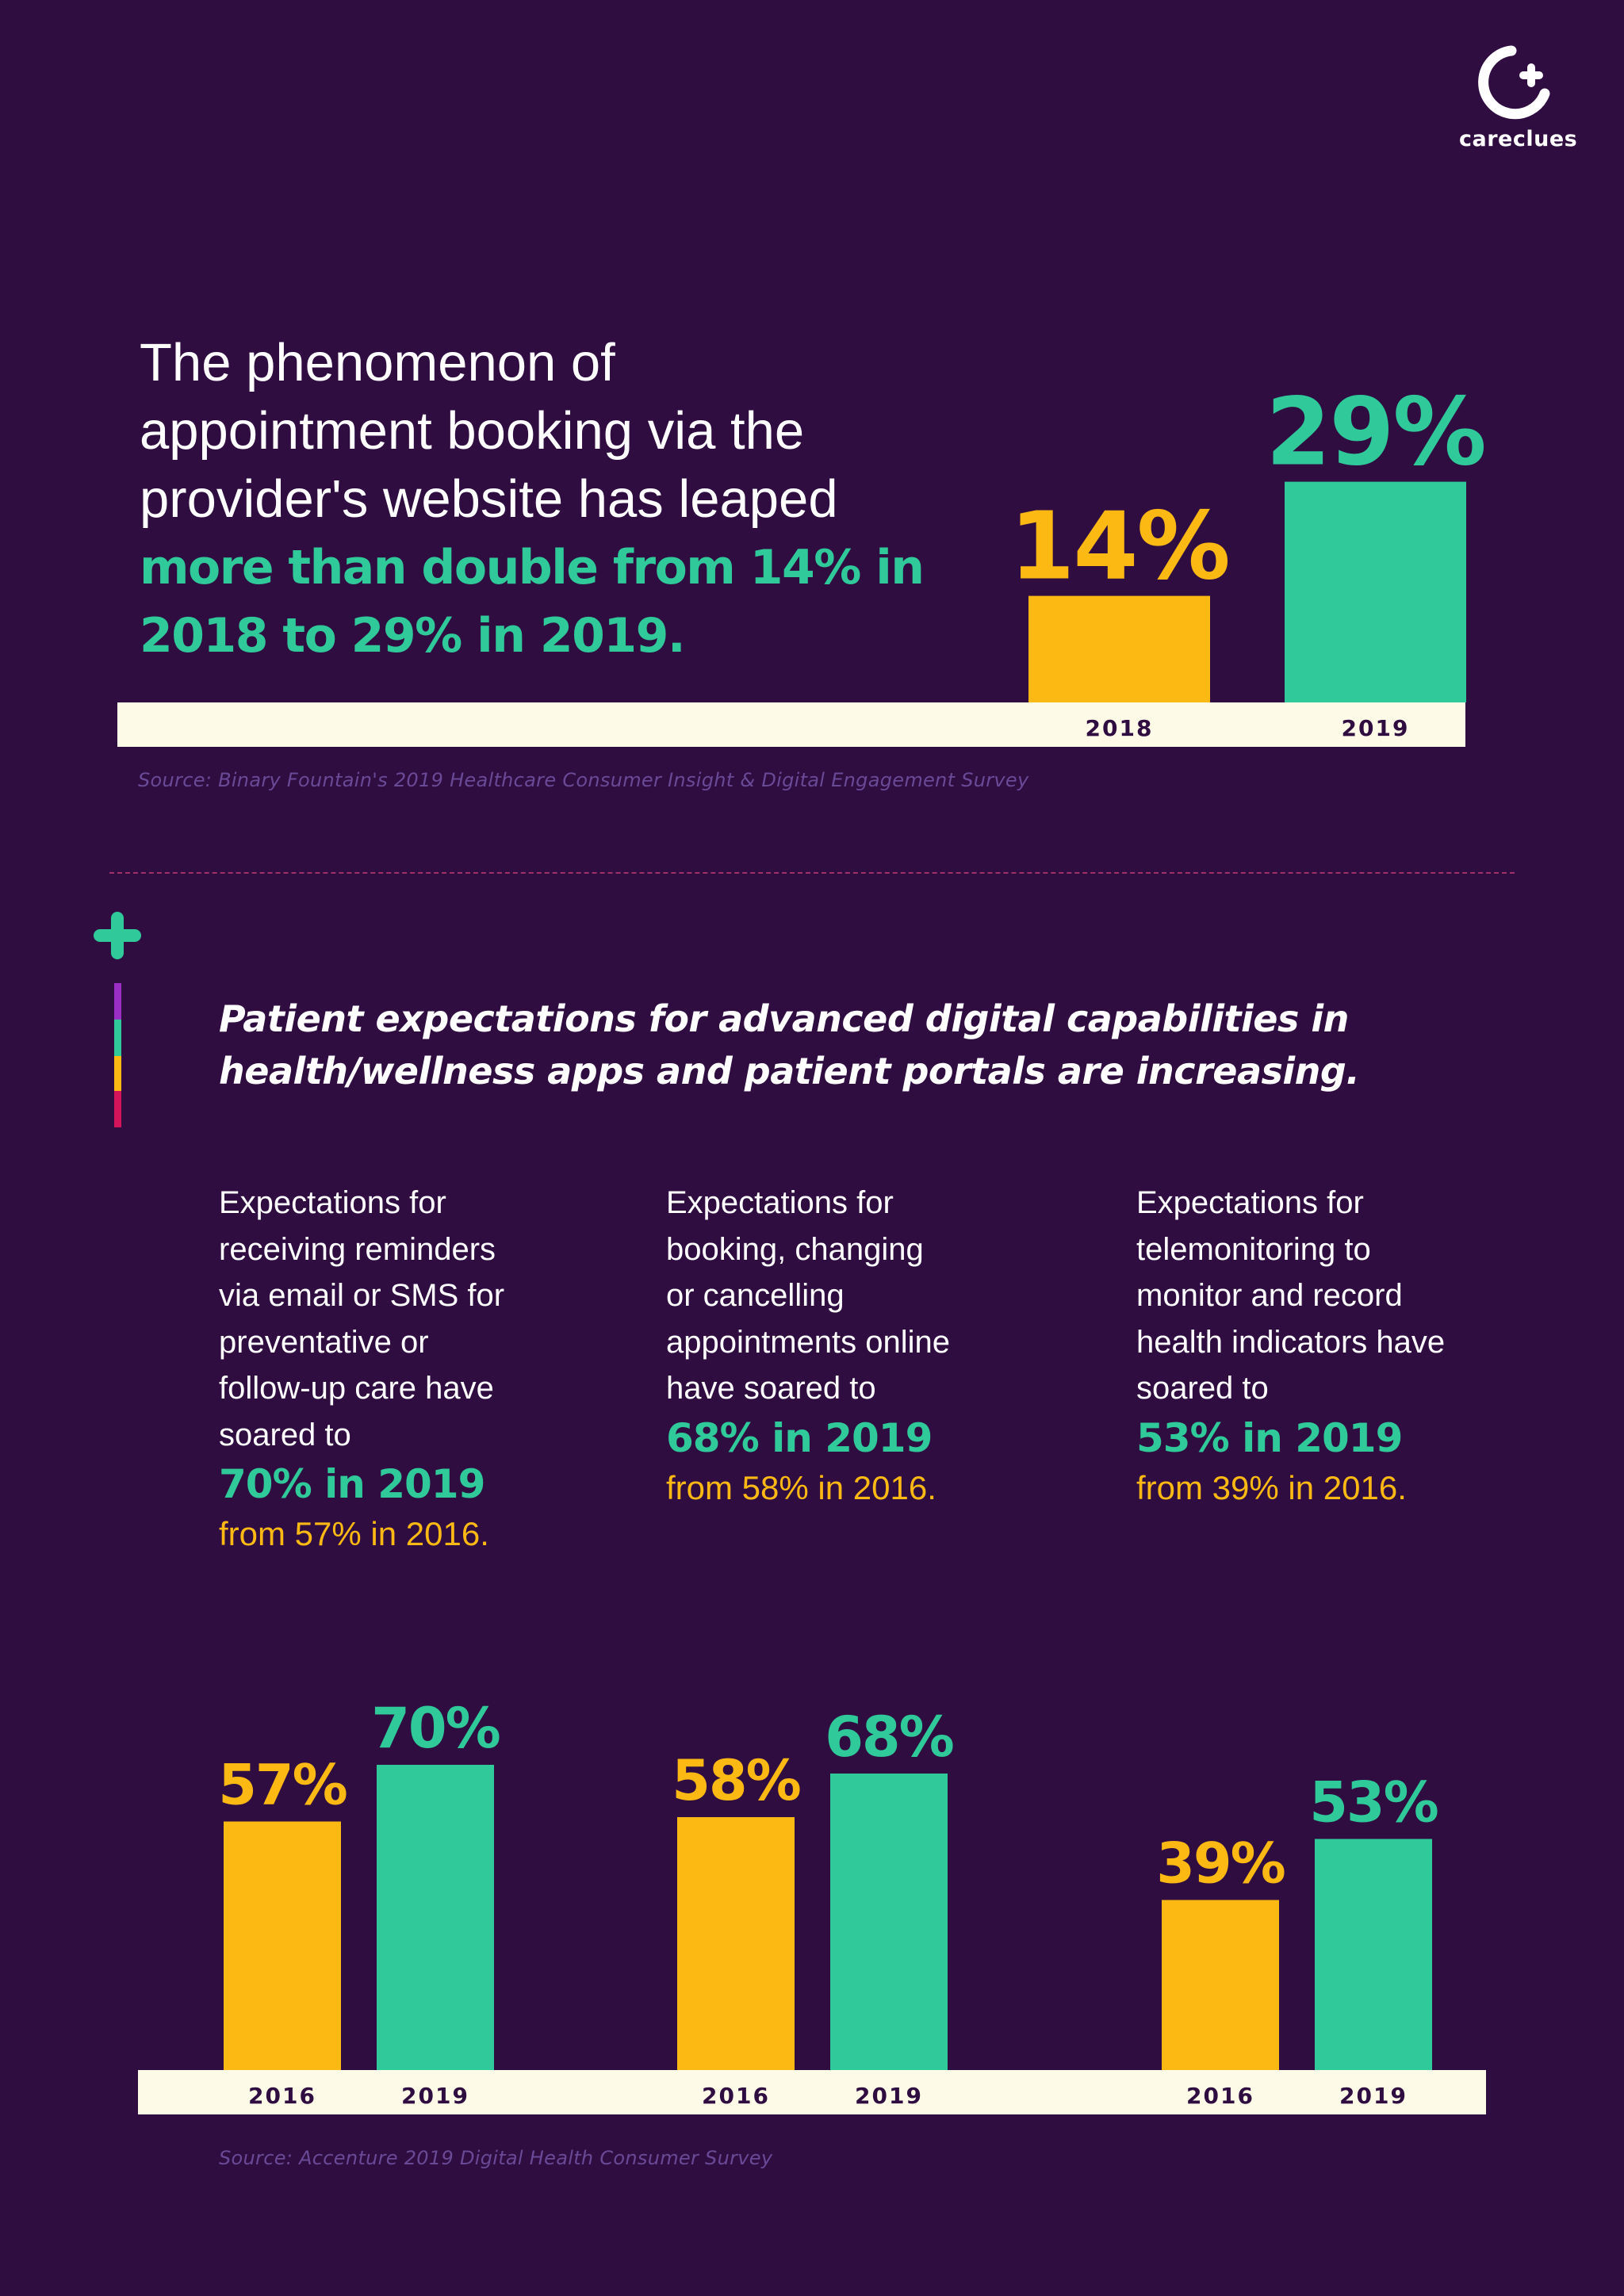 Image resolution: width=1624 pixels, height=2296 pixels. What do you see at coordinates (413, 636) in the screenshot?
I see `headline-highlight-line: 2018 to 29% in 2019.` at bounding box center [413, 636].